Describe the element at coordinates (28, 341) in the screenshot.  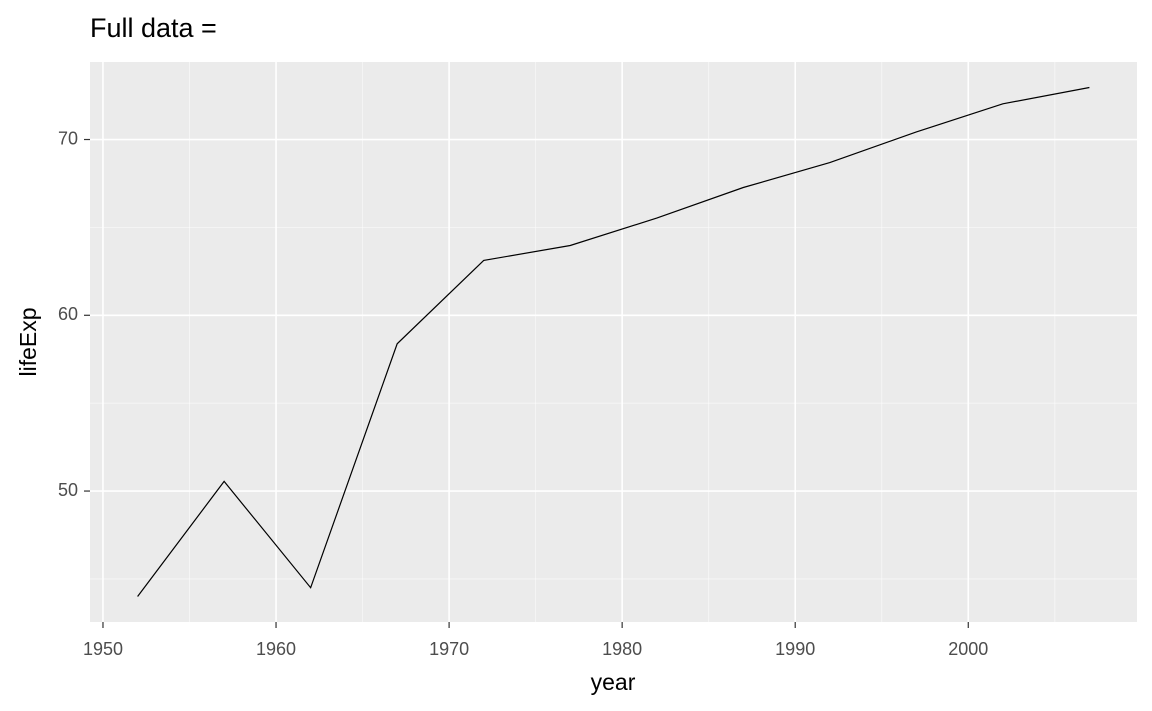
I see `y-axis-label: lifeExp` at that location.